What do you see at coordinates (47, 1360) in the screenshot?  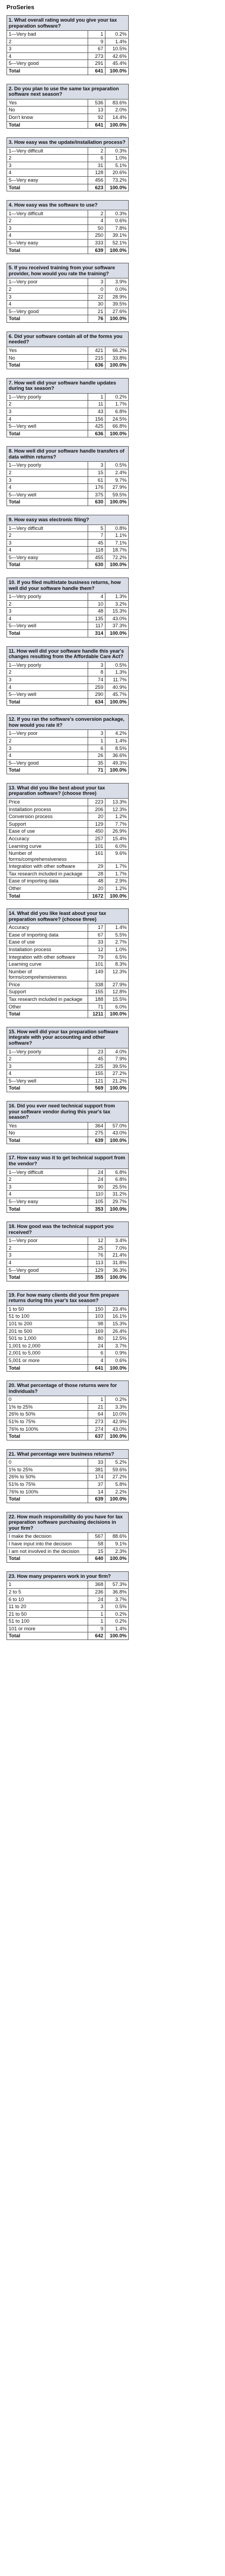 I see `answer-label: 5,001 or more` at bounding box center [47, 1360].